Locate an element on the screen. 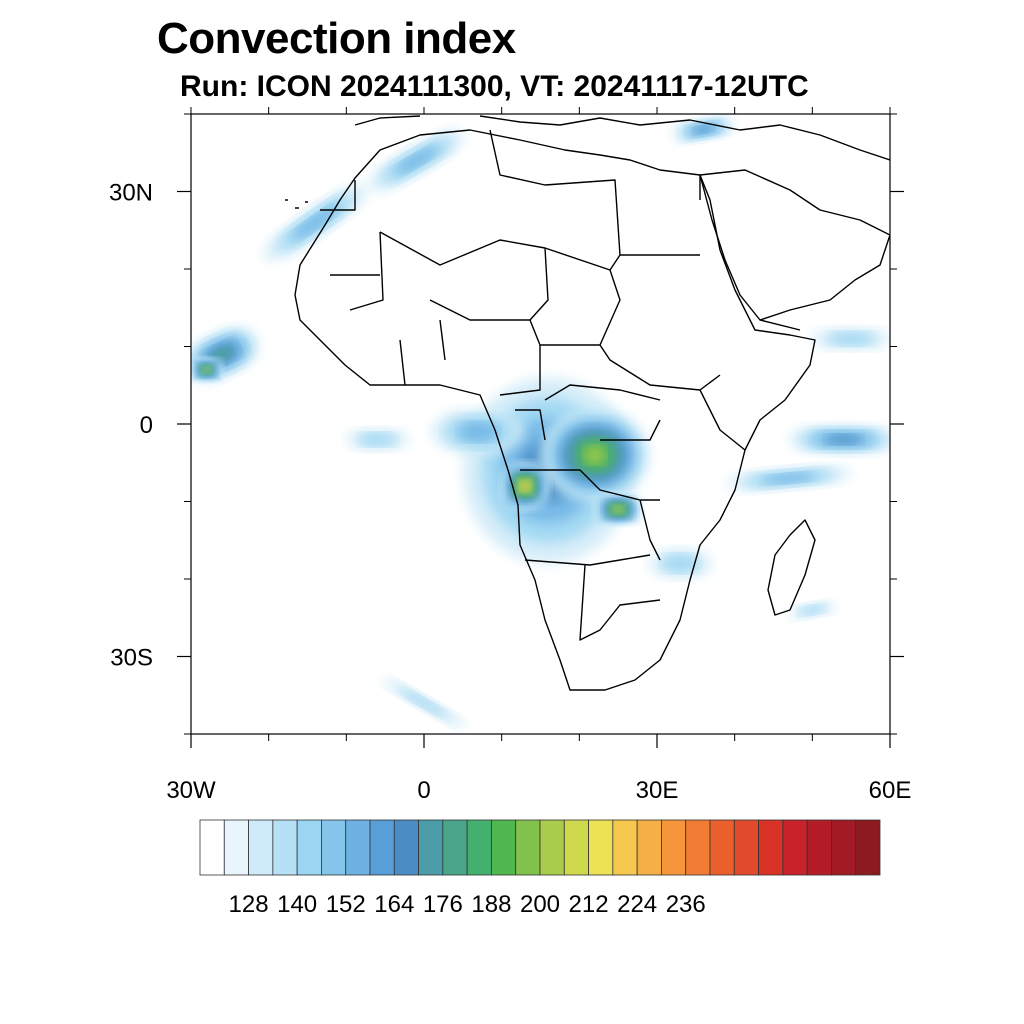  colorbar-label: 224 is located at coordinates (637, 904).